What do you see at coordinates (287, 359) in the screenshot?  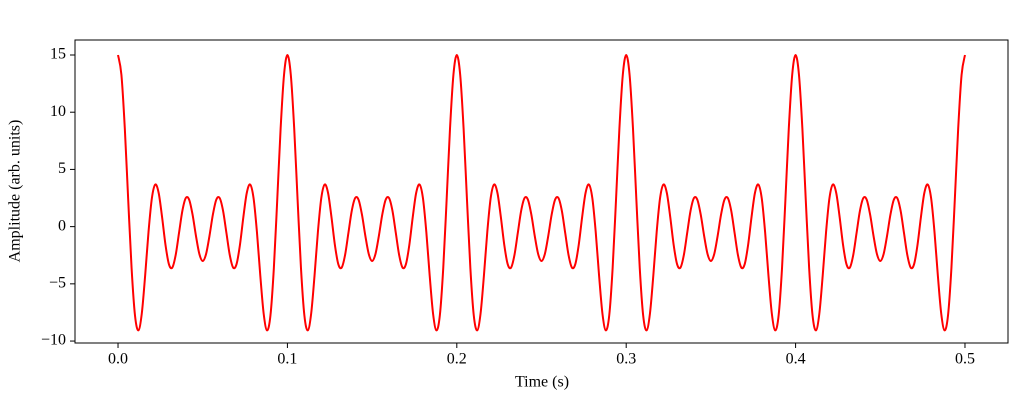 I see `x-tick-label: 0.1` at bounding box center [287, 359].